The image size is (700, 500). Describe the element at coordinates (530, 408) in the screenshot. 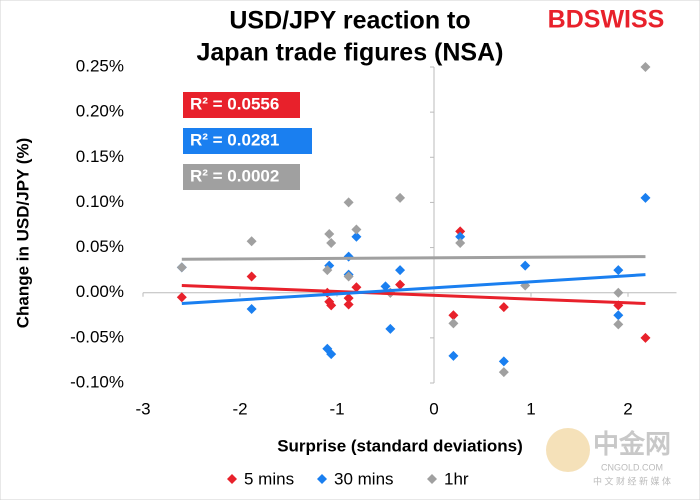

I see `x-tick-label: 1` at that location.